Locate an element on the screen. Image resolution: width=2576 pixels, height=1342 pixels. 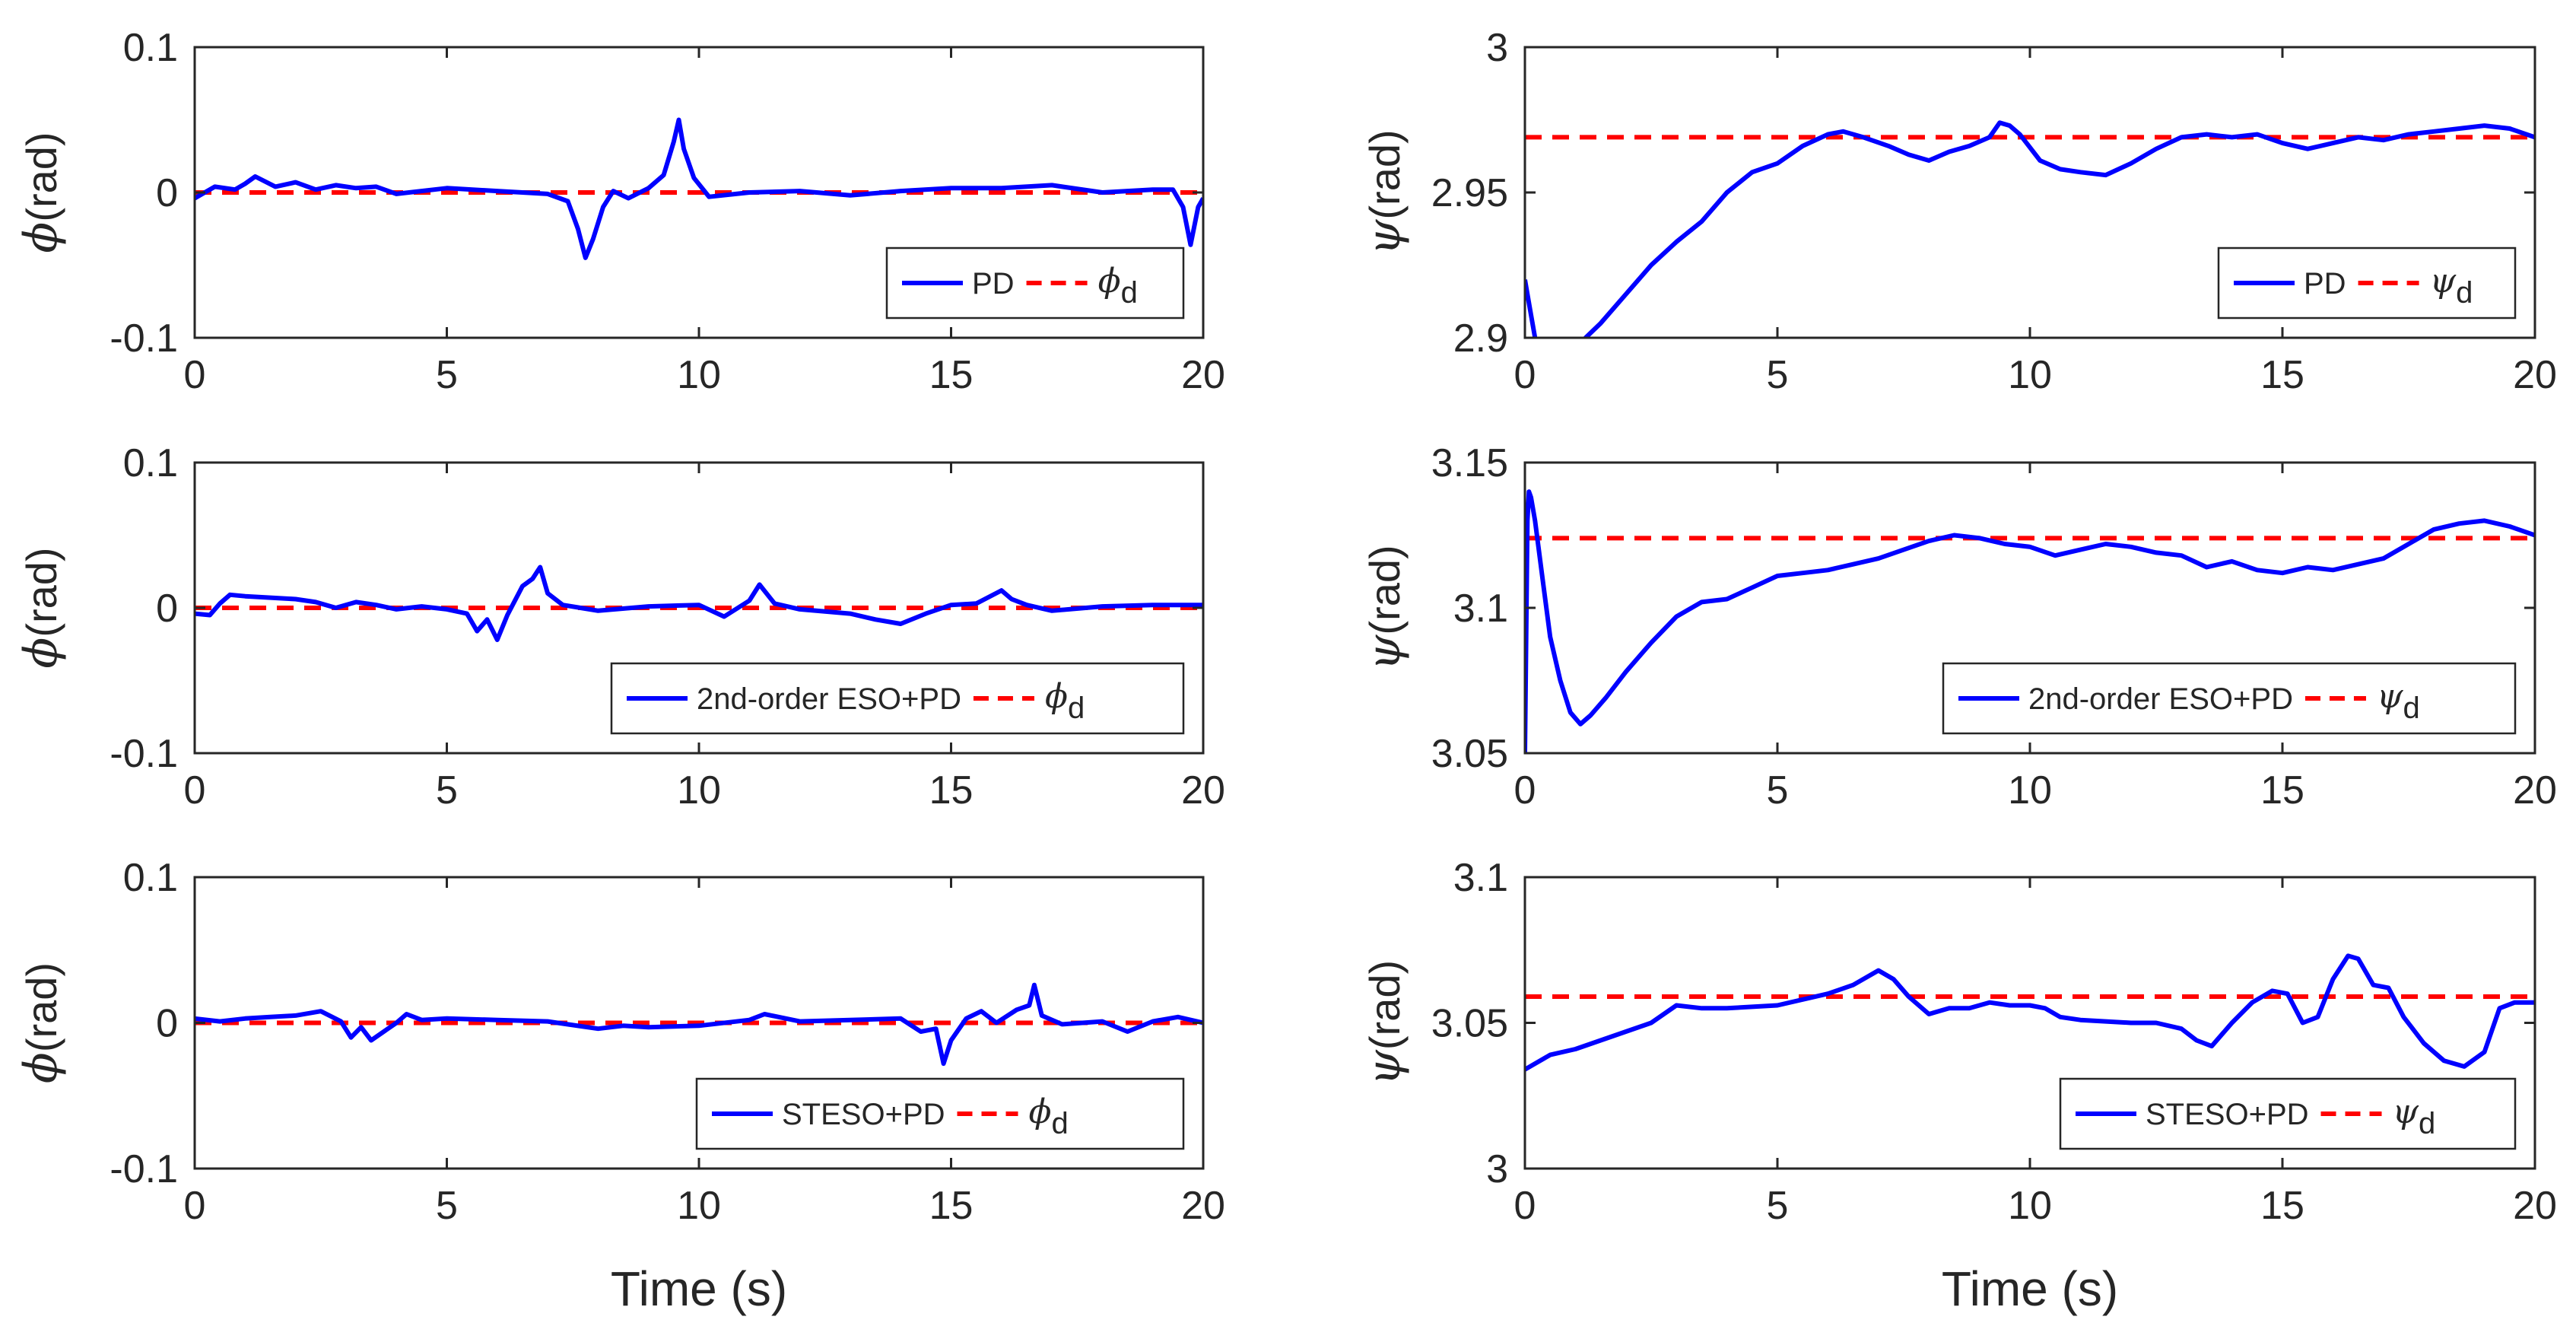
series-line-phi-pd is located at coordinates (699, 188).